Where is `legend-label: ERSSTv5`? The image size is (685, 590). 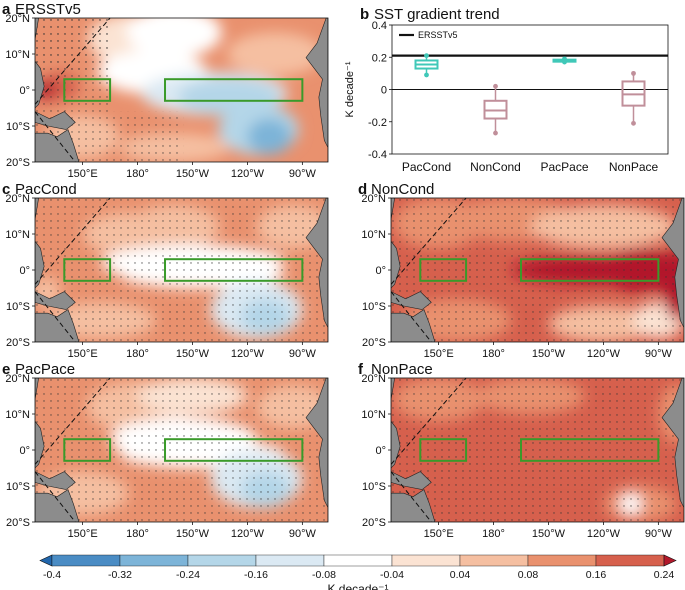
legend-label: ERSSTv5 is located at coordinates (438, 35).